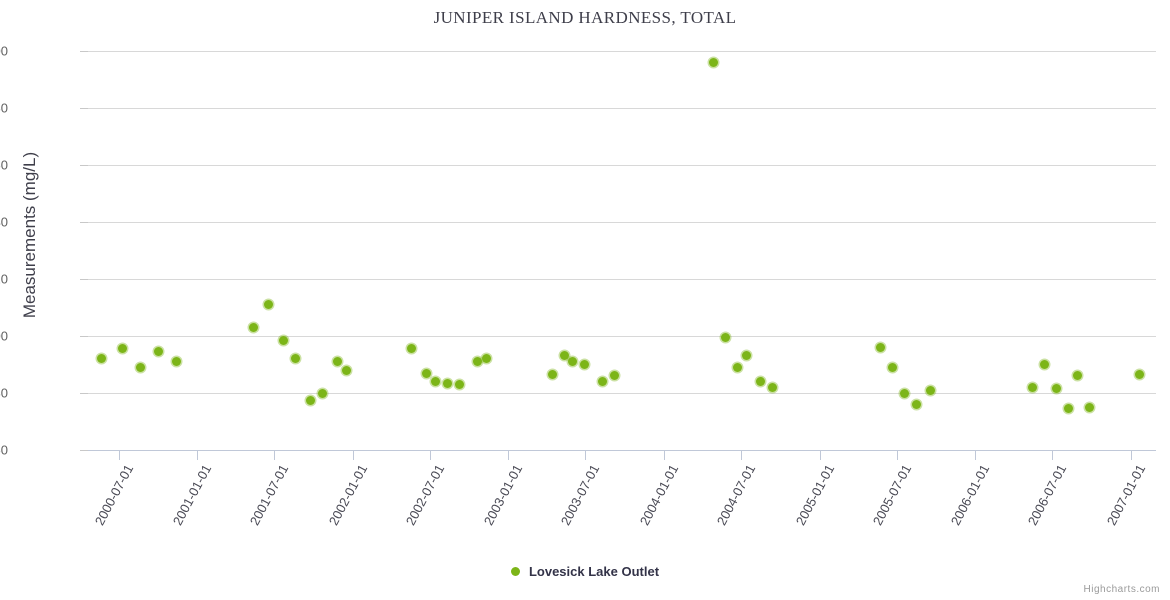 The width and height of the screenshot is (1170, 600). What do you see at coordinates (515, 572) in the screenshot?
I see `legend-marker-icon` at bounding box center [515, 572].